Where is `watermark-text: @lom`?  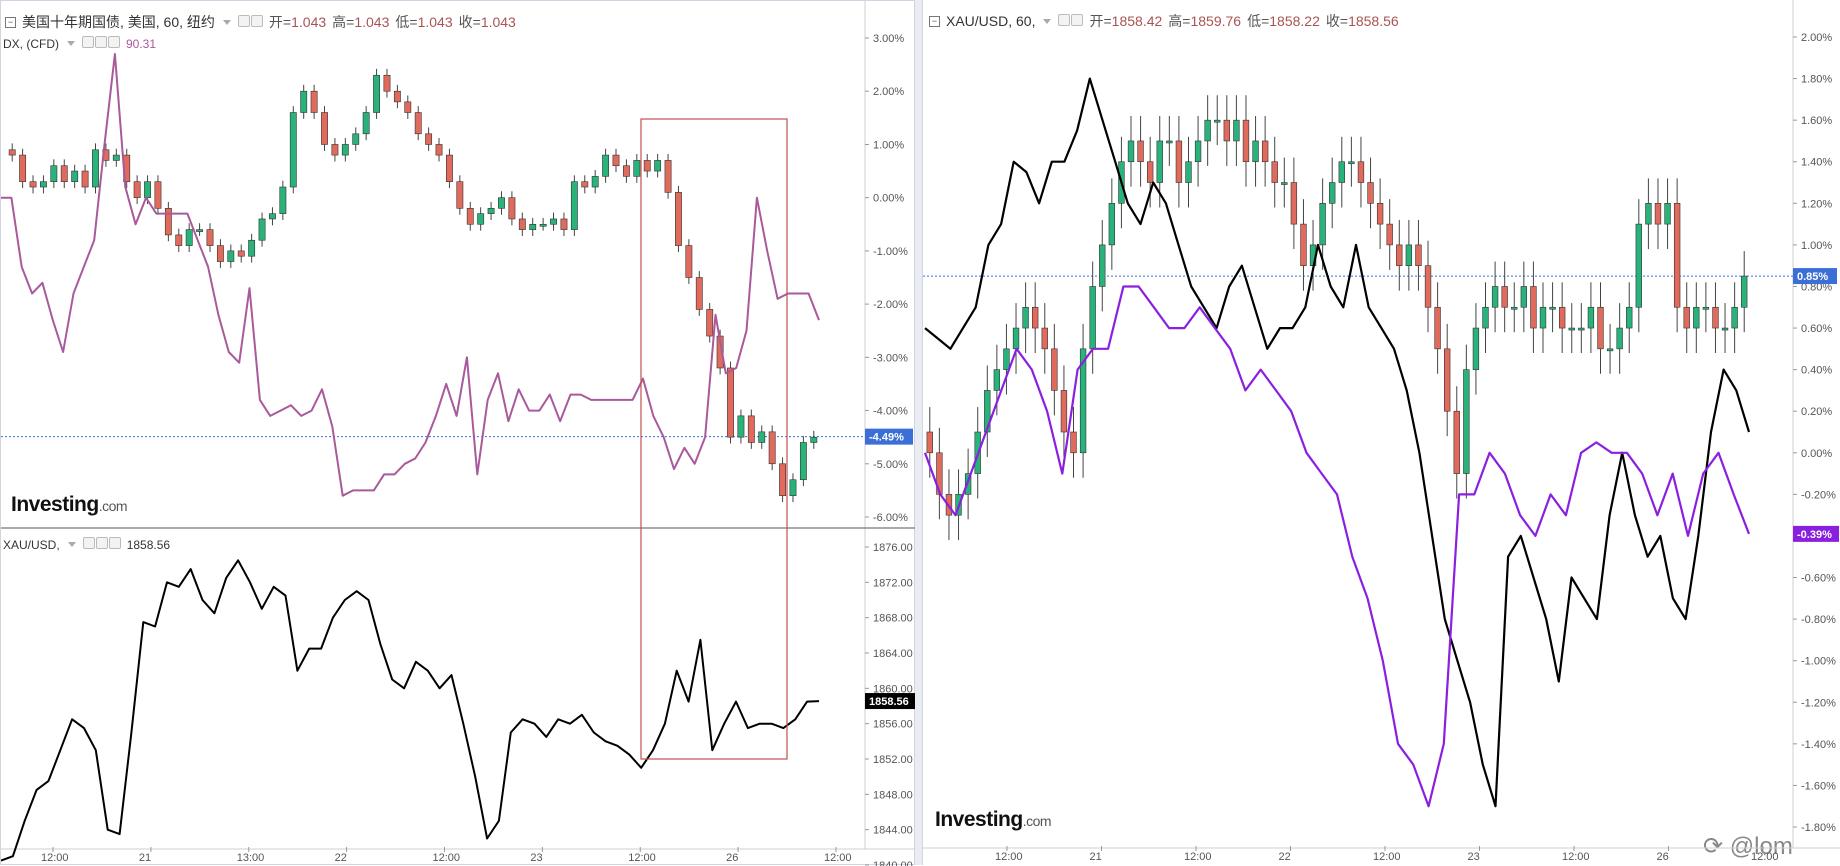
watermark-text: @lom is located at coordinates (1761, 846).